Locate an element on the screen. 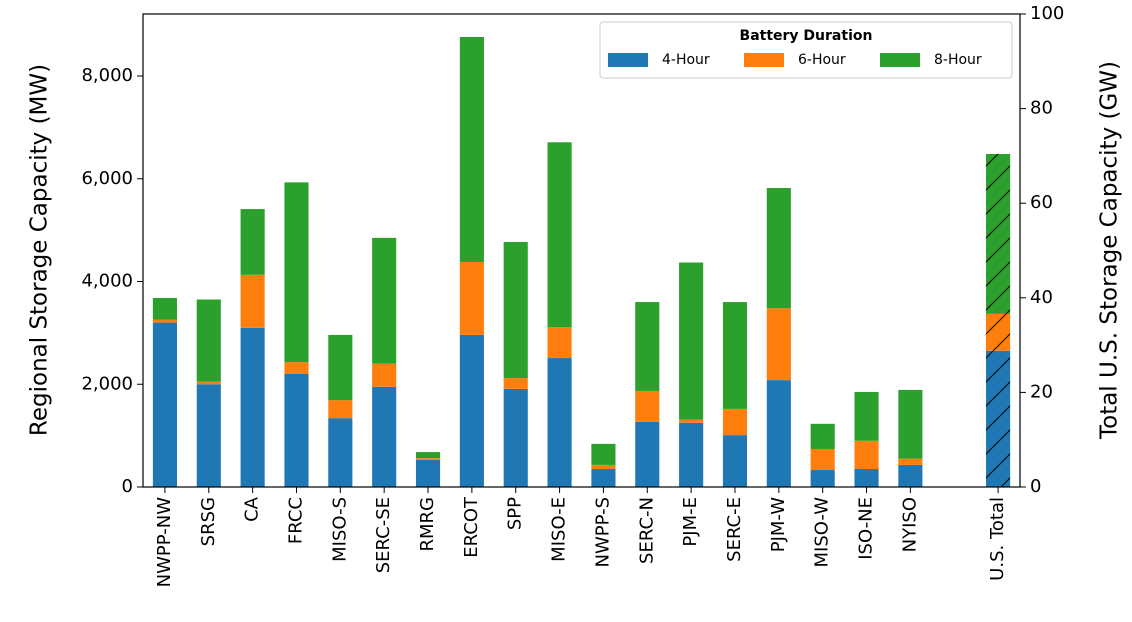 This screenshot has width=1132, height=622. x-tick-label: CA is located at coordinates (252, 509).